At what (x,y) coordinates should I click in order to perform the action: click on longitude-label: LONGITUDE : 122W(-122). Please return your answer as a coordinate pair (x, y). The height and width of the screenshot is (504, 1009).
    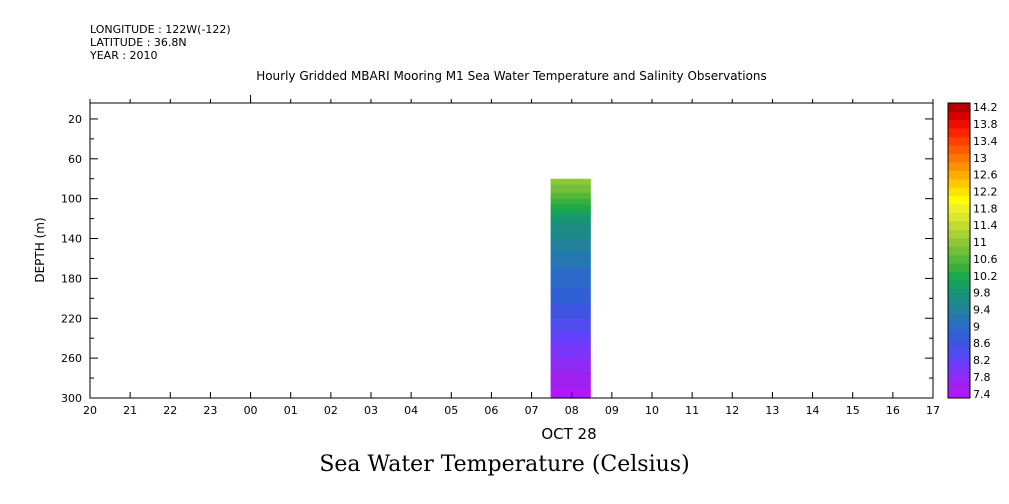
    Looking at the image, I should click on (160, 29).